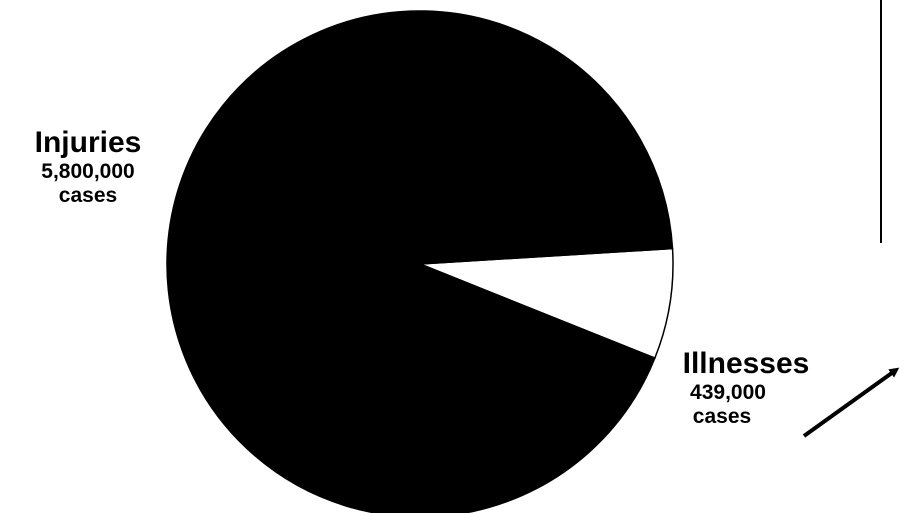  Describe the element at coordinates (546, 303) in the screenshot. I see `pie-slice-illnesses` at that location.